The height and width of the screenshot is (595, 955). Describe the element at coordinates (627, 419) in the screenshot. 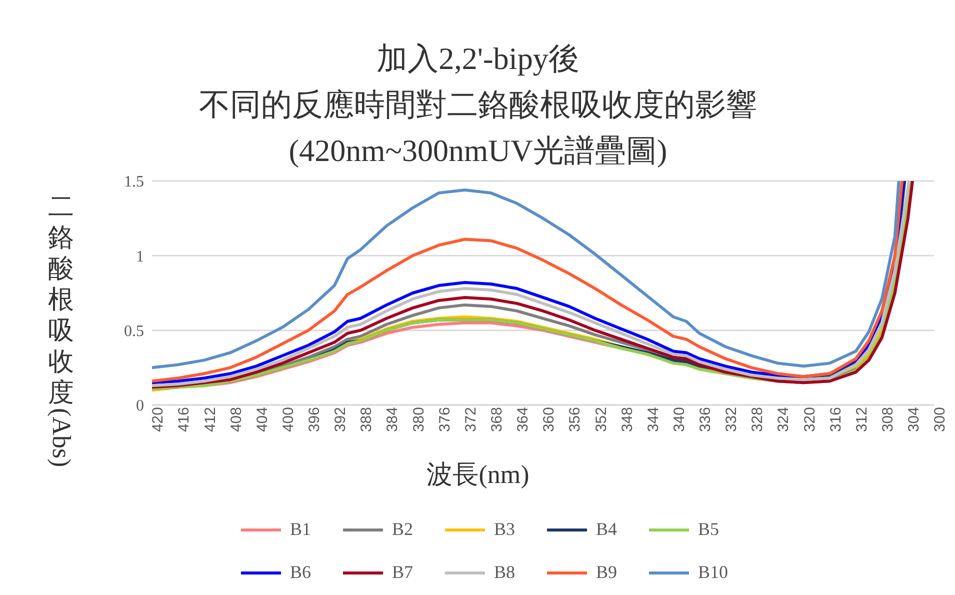

I see `x-tick-label: 348` at that location.